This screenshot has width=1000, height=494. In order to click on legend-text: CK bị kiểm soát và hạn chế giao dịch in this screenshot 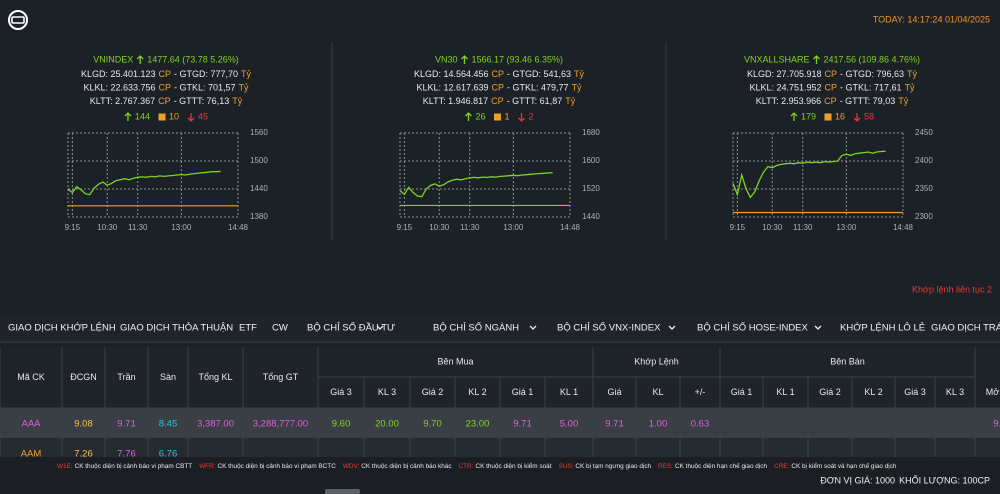, I will do `click(844, 465)`.